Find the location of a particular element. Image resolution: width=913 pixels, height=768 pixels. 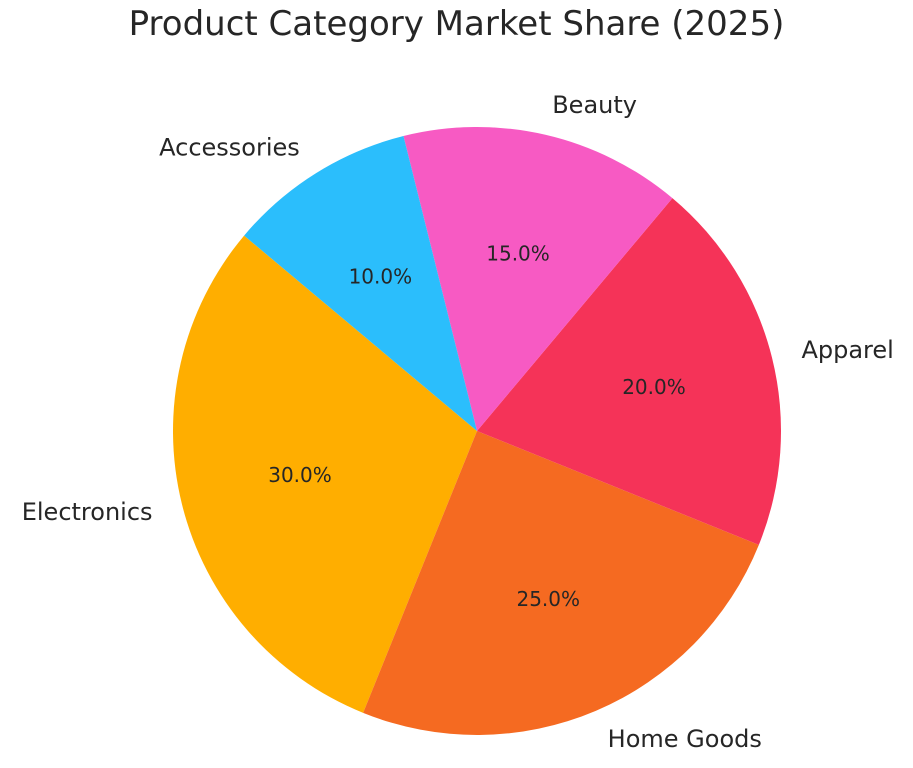

pie-slice-accessories is located at coordinates (360, 284).